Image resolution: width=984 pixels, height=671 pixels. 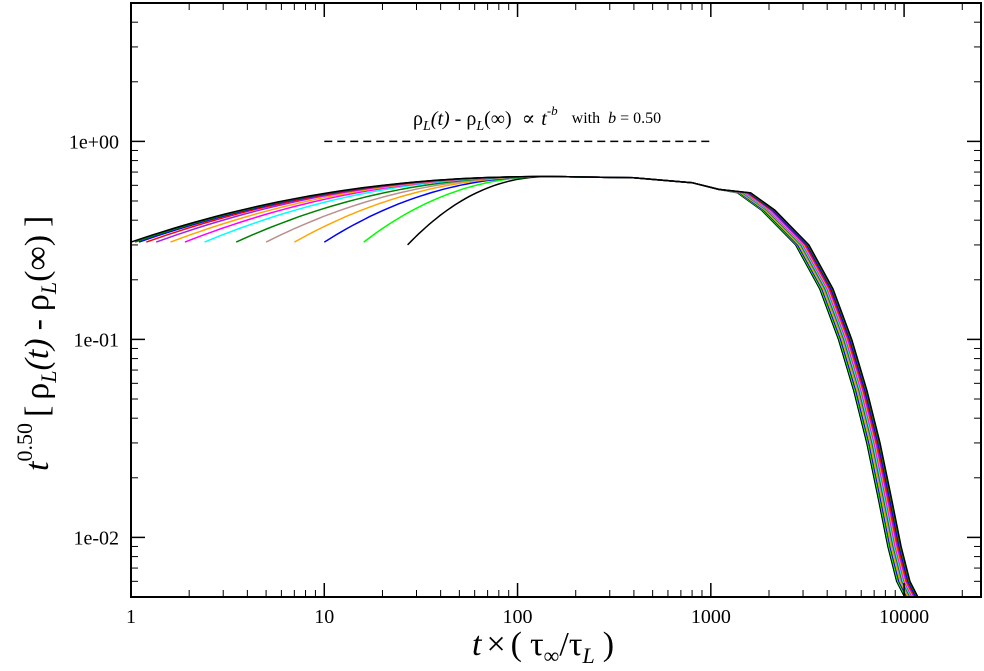 I want to click on y-label-rho2: ρ, so click(x=37, y=302).